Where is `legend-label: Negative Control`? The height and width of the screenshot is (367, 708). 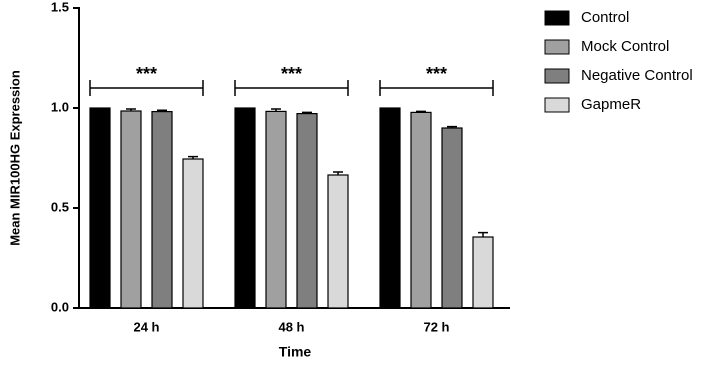
legend-label: Negative Control is located at coordinates (637, 75).